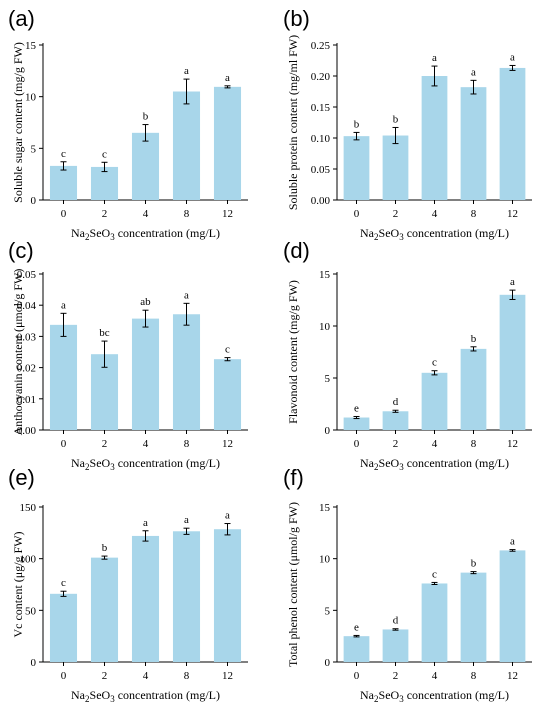 This screenshot has height=711, width=550. I want to click on chart-3-x-axis-title-part: SeO, so click(100, 463).